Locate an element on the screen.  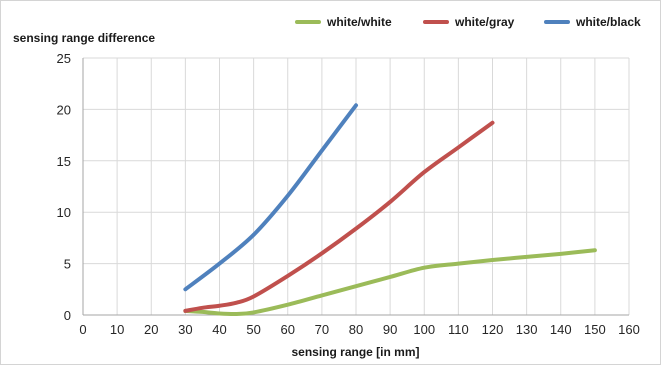
x-tick-label: 130 is located at coordinates (527, 329).